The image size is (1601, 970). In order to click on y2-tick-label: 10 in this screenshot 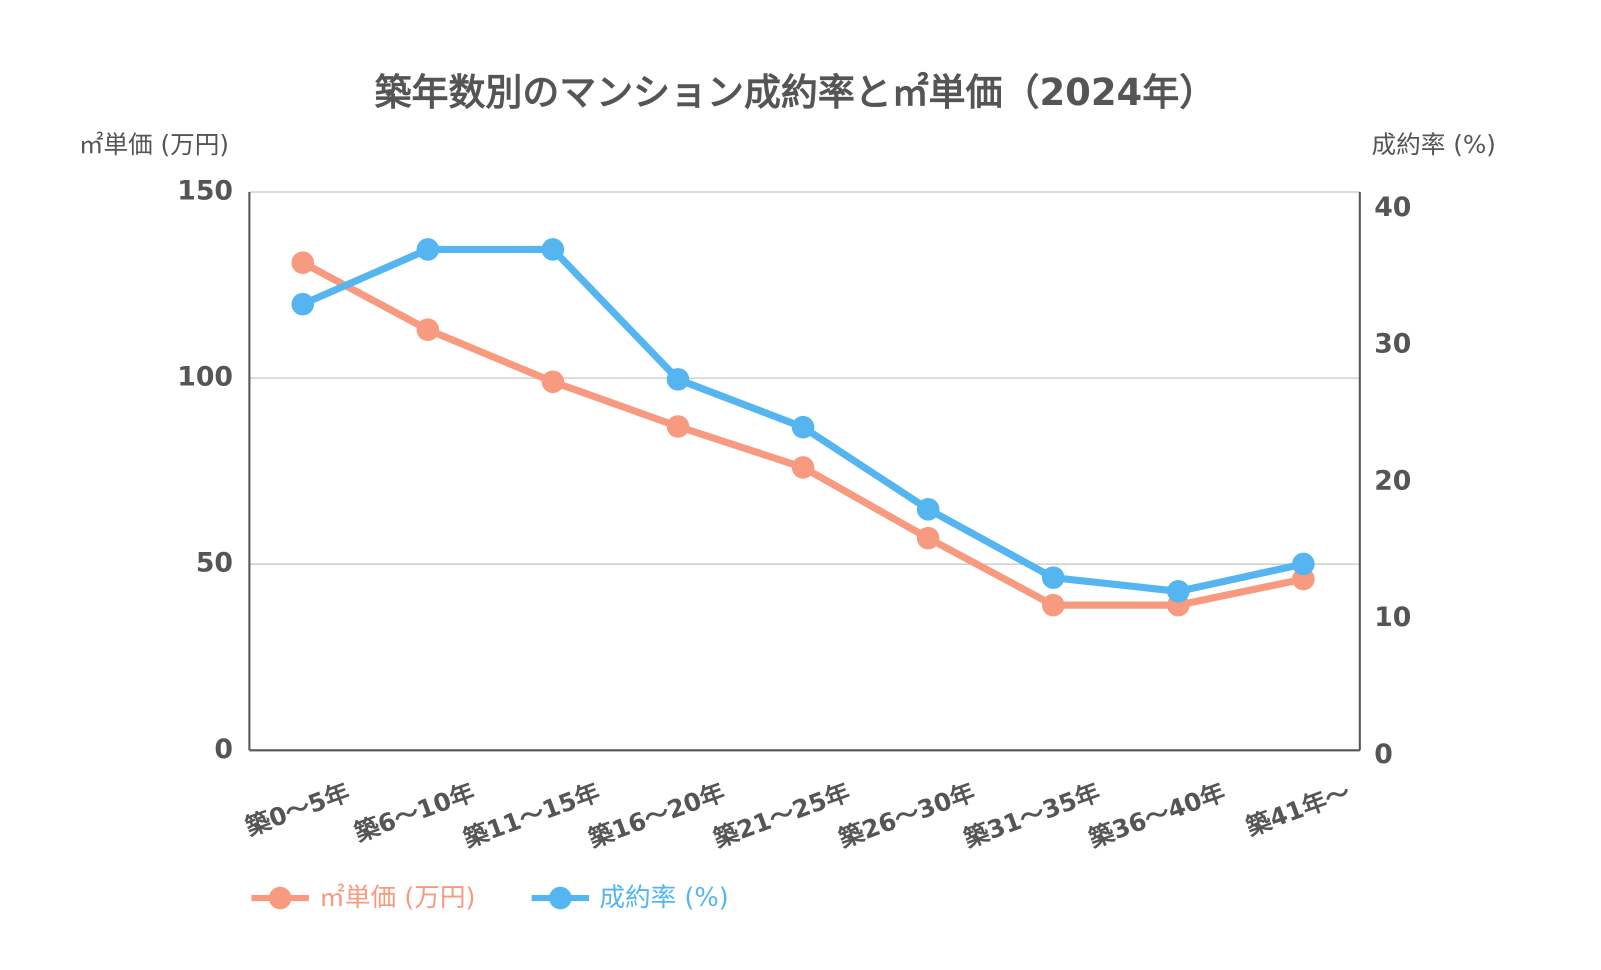, I will do `click(1392, 617)`.